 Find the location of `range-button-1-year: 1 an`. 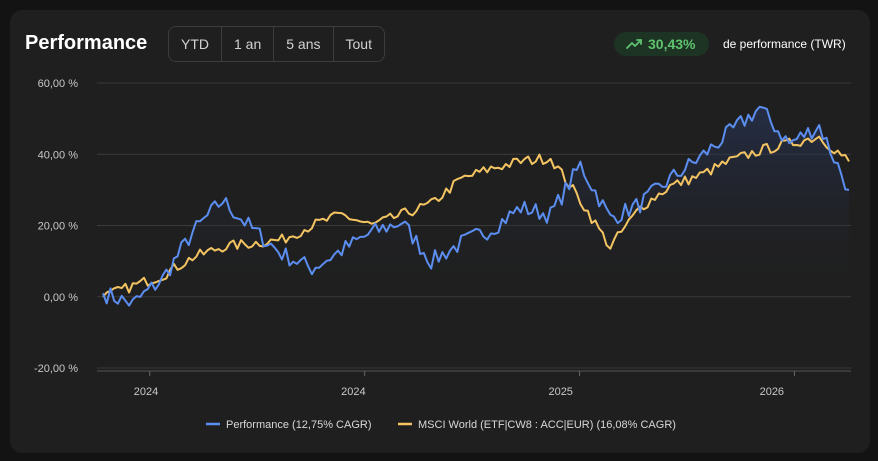

range-button-1-year: 1 an is located at coordinates (248, 44).